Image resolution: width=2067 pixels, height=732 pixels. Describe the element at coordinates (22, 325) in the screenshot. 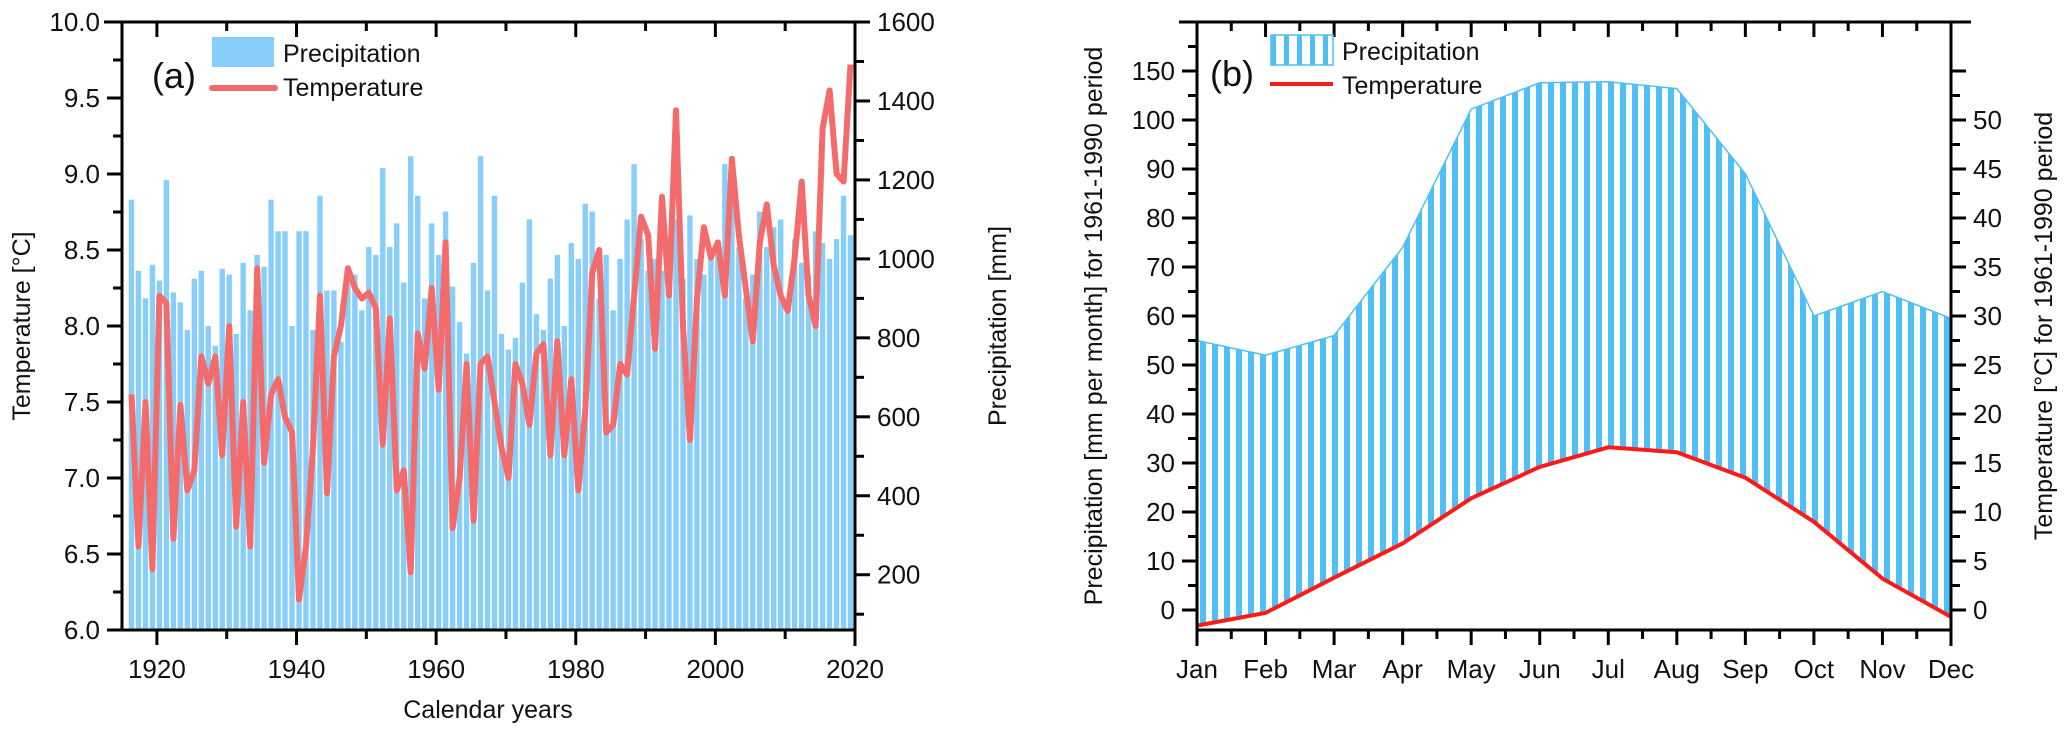

I see `y-axis-left-title-a: Temperature [°C]` at that location.